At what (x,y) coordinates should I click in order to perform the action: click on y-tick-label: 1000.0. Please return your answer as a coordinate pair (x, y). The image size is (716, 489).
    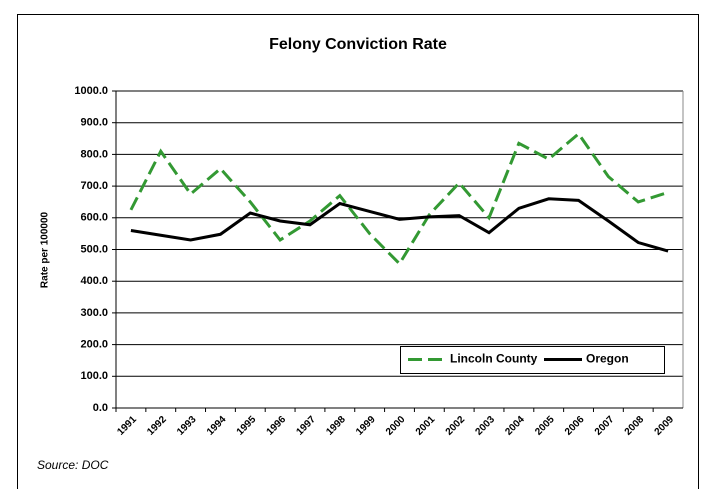
    Looking at the image, I should click on (91, 91).